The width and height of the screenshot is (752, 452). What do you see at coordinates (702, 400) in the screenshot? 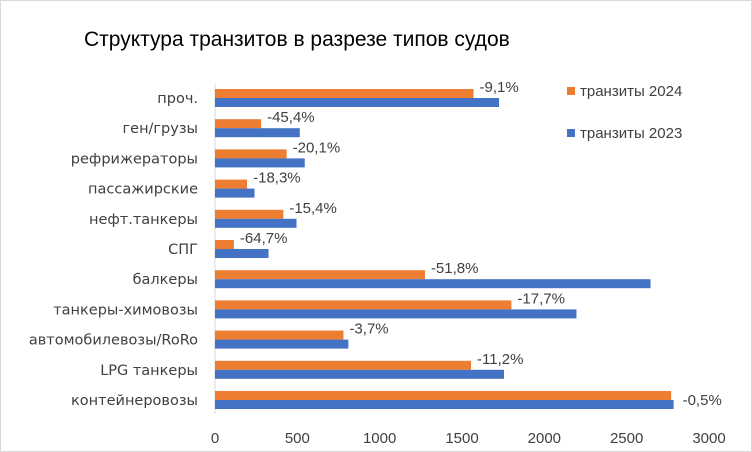
I see `data-label: -0,5%` at bounding box center [702, 400].